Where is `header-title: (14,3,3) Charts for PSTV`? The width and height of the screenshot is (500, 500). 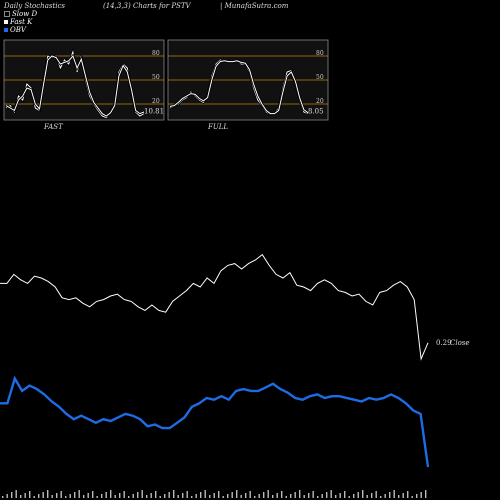 header-title: (14,3,3) Charts for PSTV is located at coordinates (147, 6).